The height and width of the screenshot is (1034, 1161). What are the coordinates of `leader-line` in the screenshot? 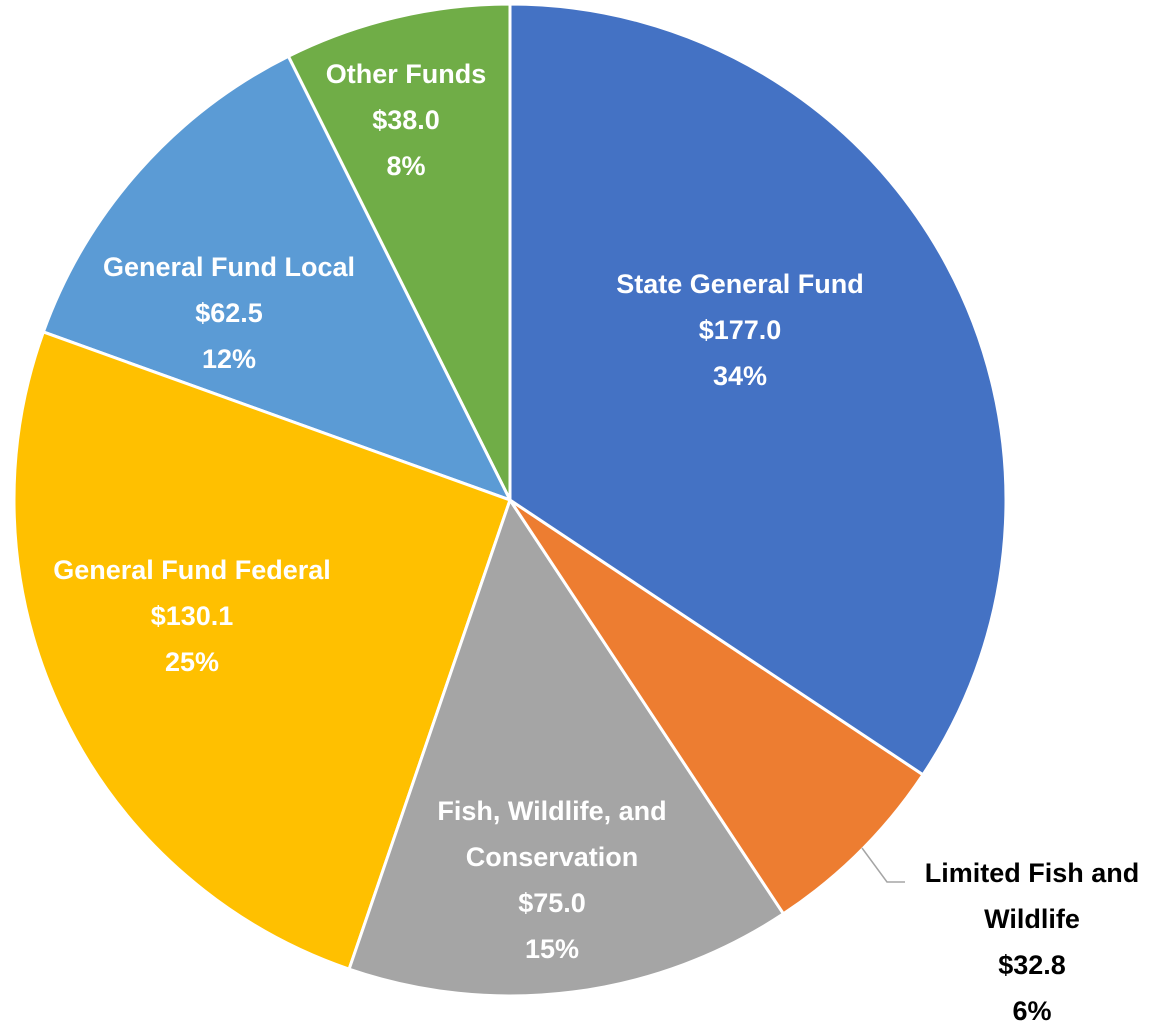 It's located at (883, 865).